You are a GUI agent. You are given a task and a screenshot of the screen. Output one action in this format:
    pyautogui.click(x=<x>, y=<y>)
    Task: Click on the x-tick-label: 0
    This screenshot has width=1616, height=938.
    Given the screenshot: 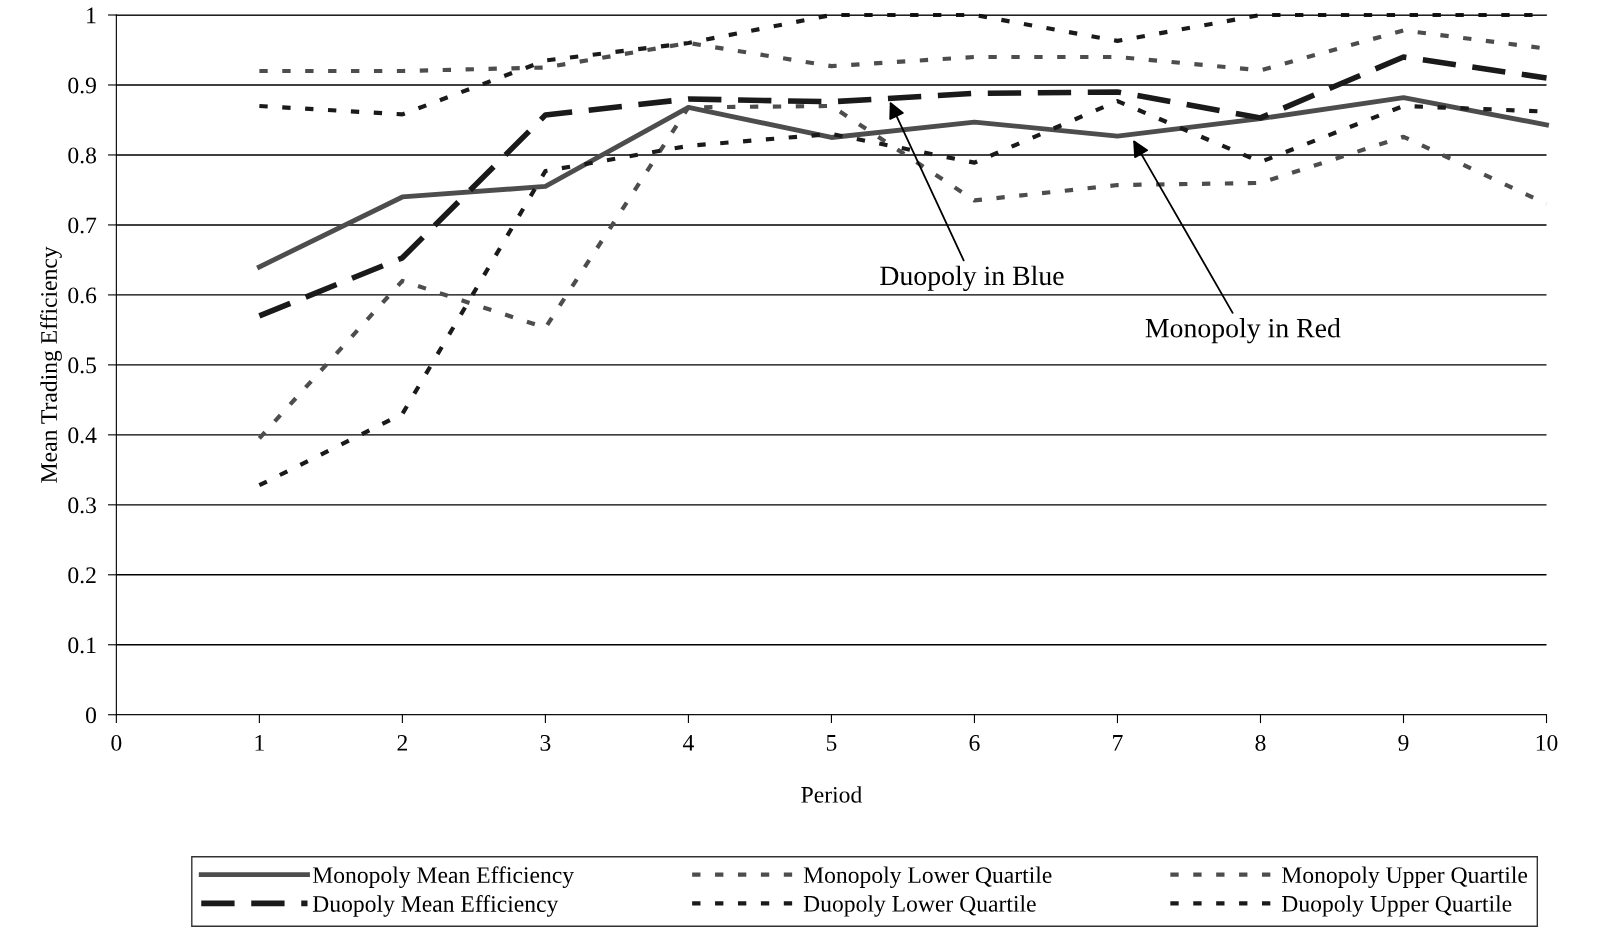 What is the action you would take?
    pyautogui.click(x=116, y=742)
    